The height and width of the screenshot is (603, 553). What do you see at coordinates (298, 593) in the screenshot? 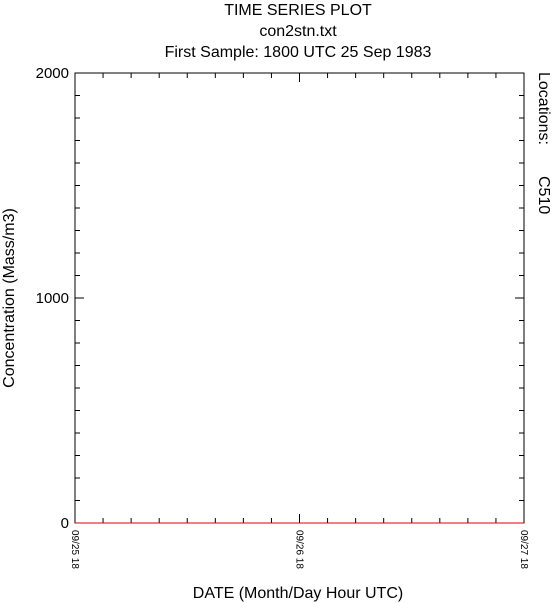
I see `x-axis-label: DATE (Month/Day Hour UTC)` at bounding box center [298, 593].